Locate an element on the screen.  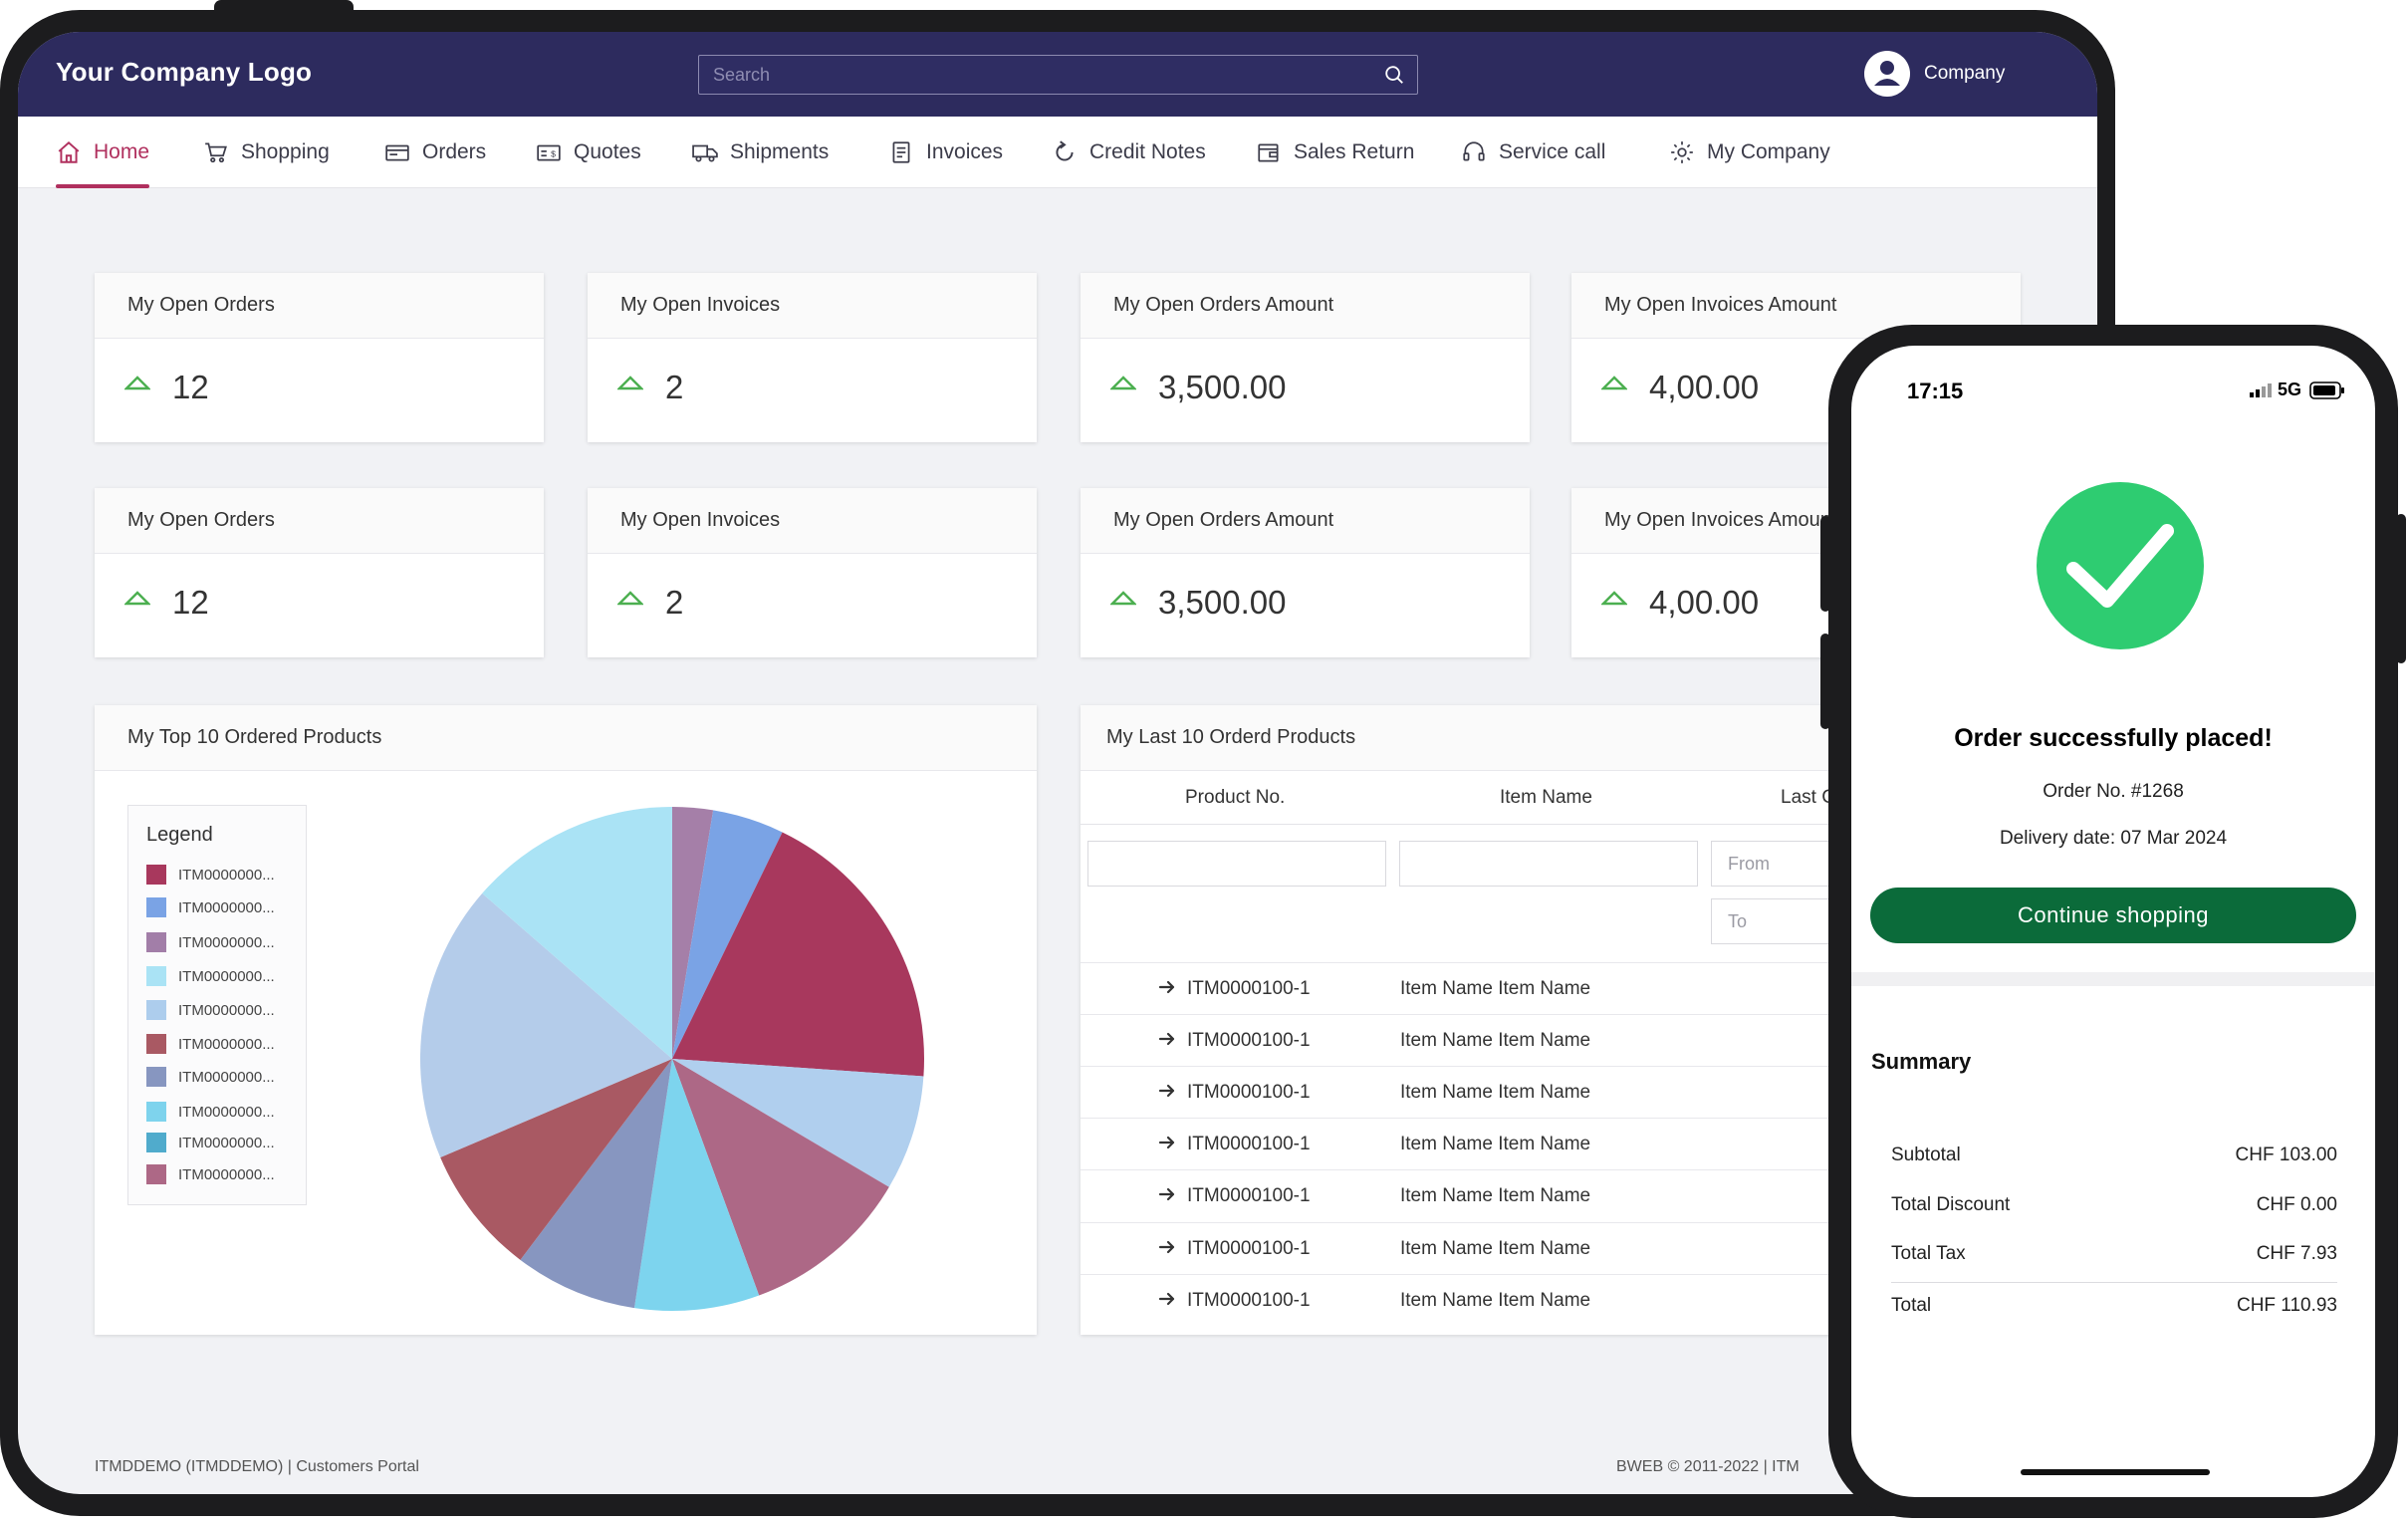
kpi-title: My Open Invoices is located at coordinates (812, 521).